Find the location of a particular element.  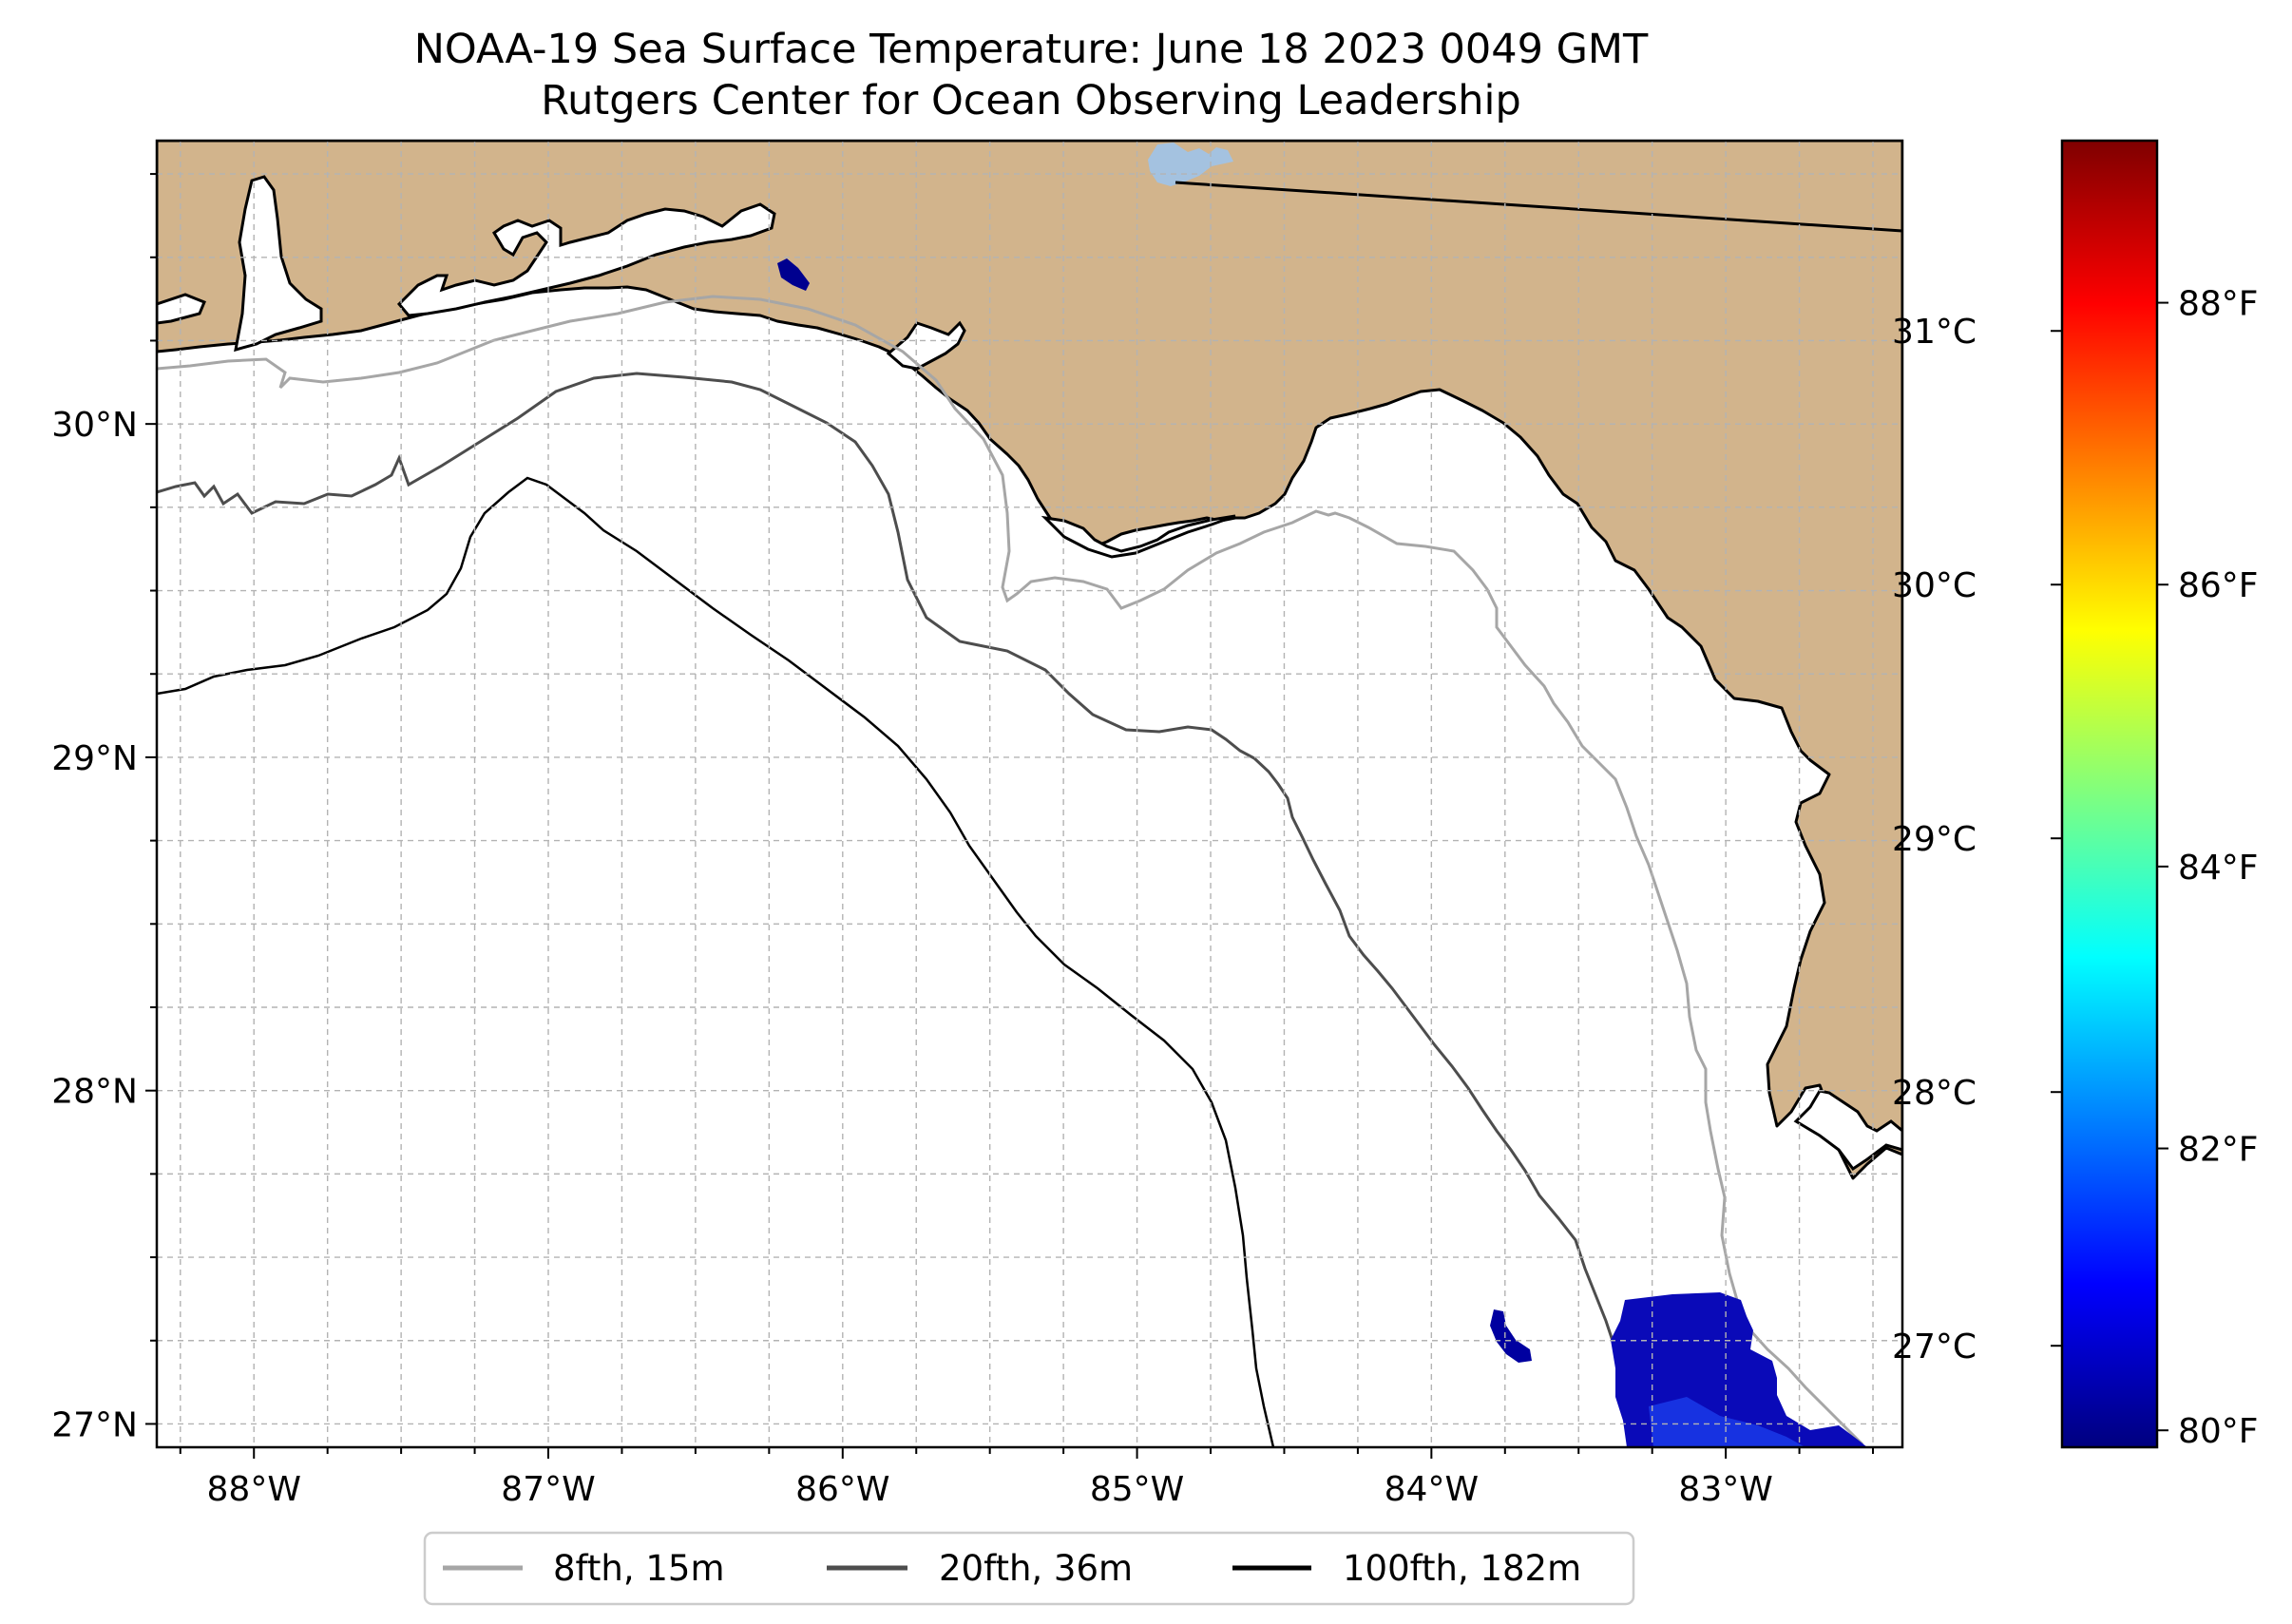

colorbar-celsius-ticks: 27°C 28°C 29°C 30°C 31°C is located at coordinates (1977, 839).